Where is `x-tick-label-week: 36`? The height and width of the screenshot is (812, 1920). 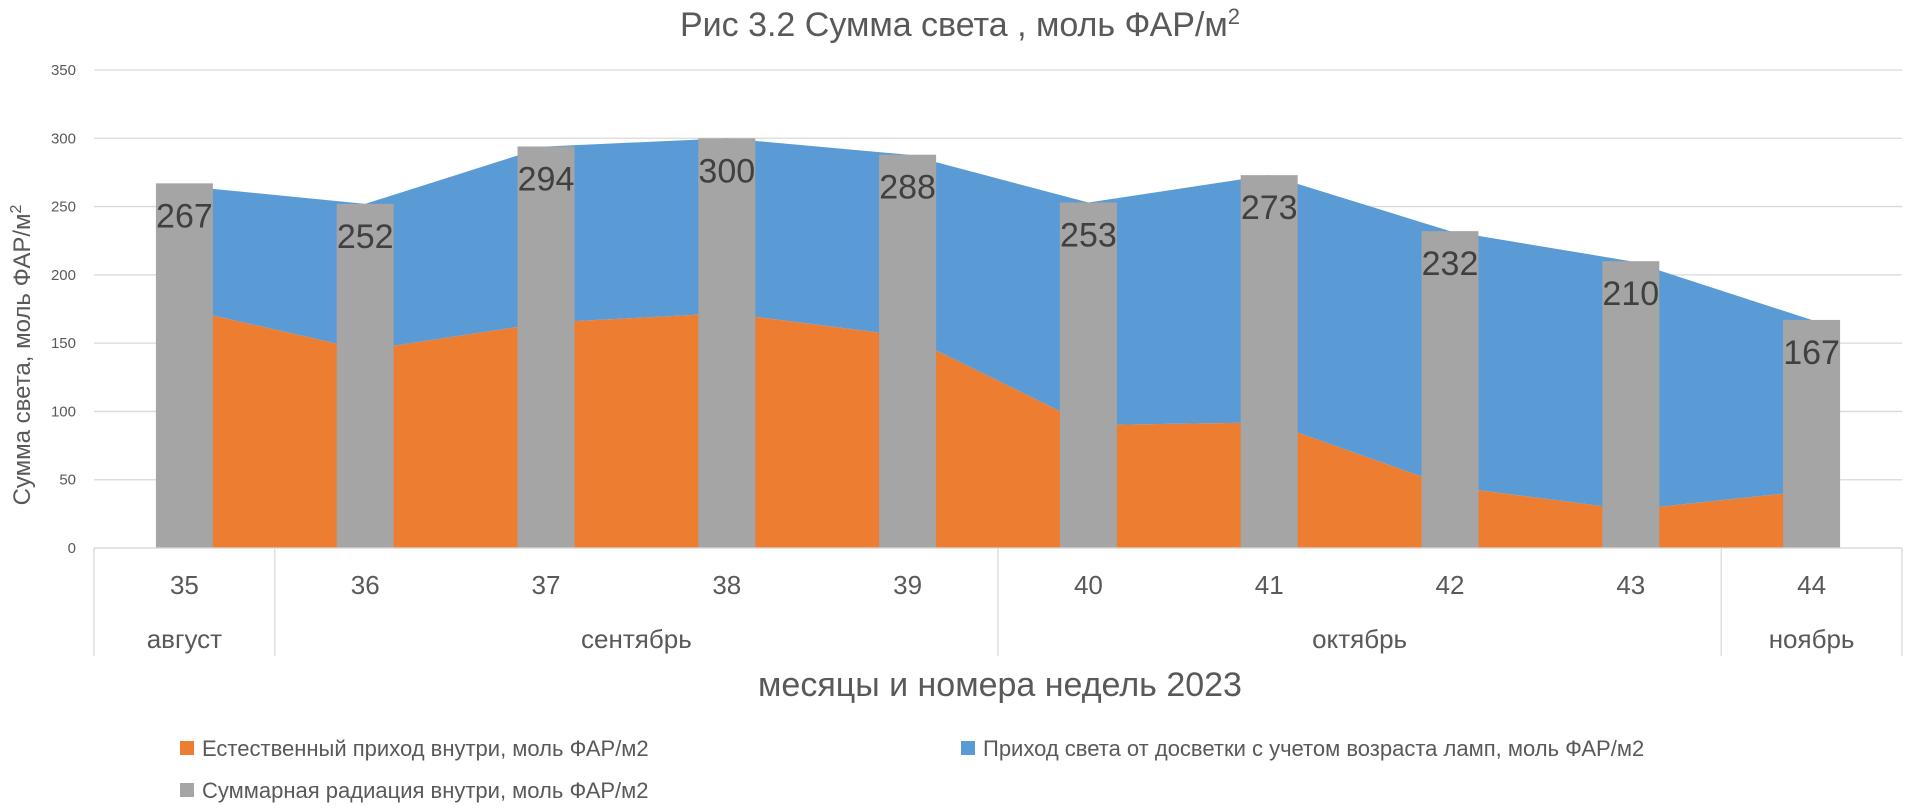
x-tick-label-week: 36 is located at coordinates (365, 585).